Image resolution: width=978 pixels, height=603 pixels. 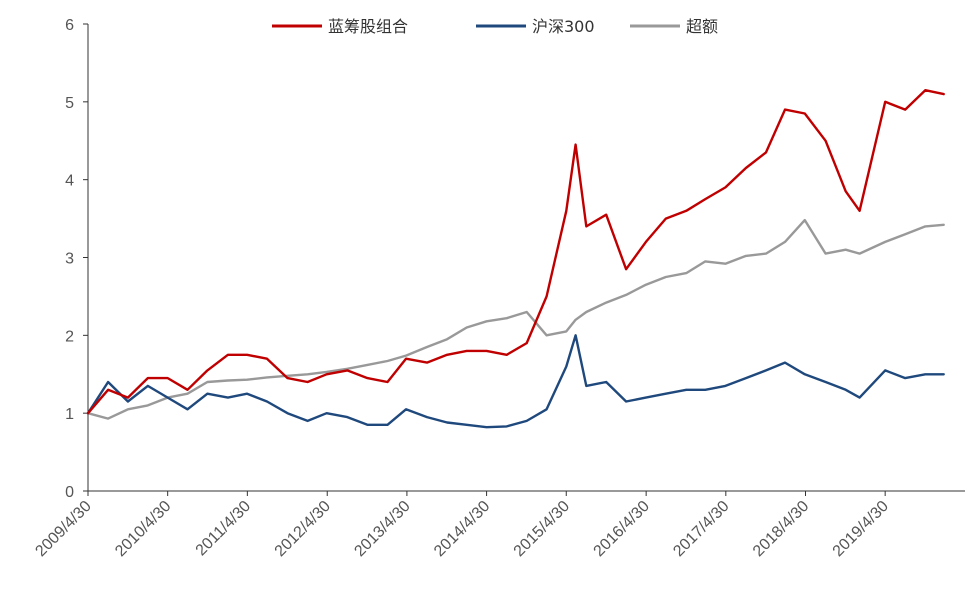 I want to click on x-tick-label: 2009/4/30, so click(x=63, y=529).